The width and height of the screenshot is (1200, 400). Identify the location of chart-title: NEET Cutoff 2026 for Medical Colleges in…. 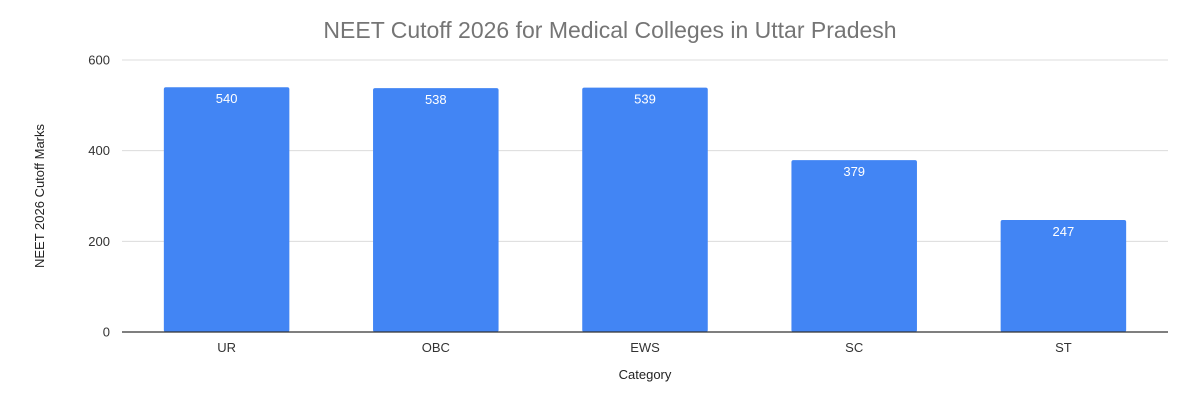
(609, 30).